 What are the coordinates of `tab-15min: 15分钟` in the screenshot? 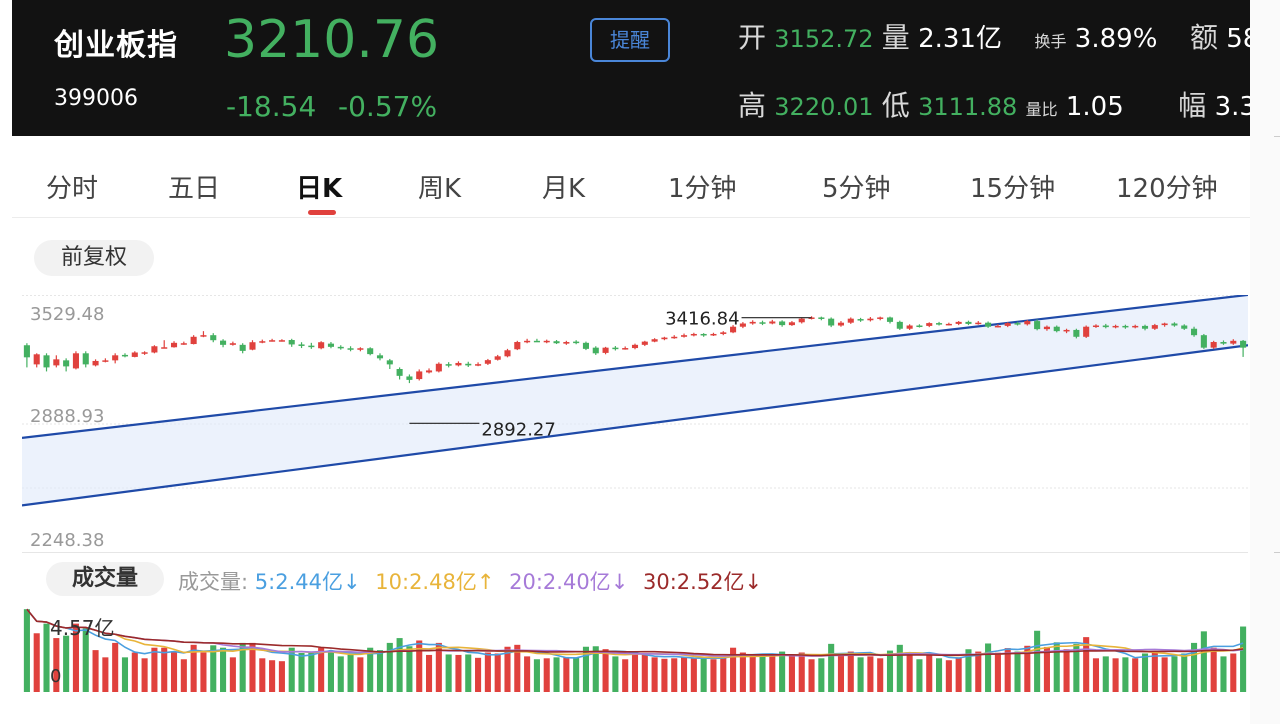 It's located at (1013, 189).